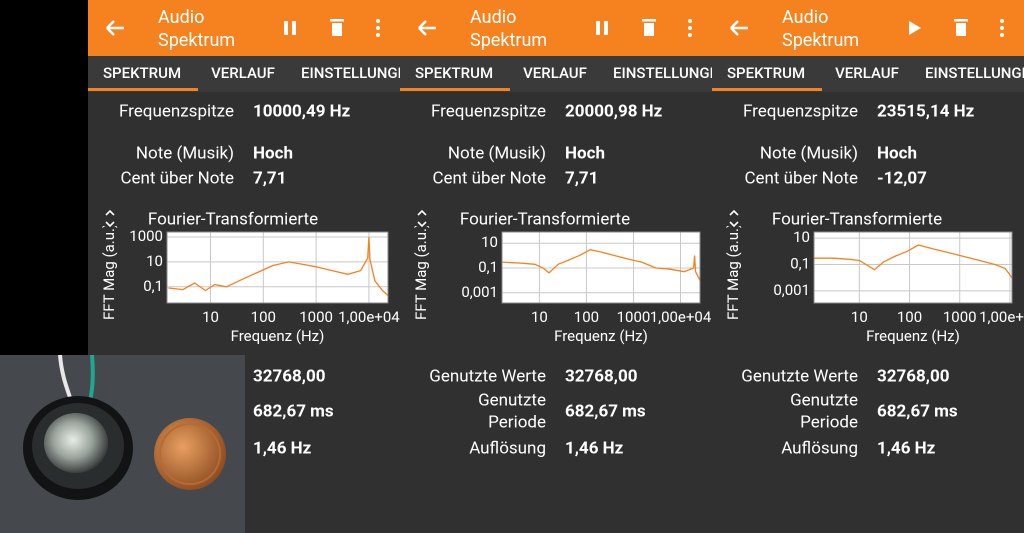  Describe the element at coordinates (819, 448) in the screenshot. I see `stat-label: Auflösung` at that location.